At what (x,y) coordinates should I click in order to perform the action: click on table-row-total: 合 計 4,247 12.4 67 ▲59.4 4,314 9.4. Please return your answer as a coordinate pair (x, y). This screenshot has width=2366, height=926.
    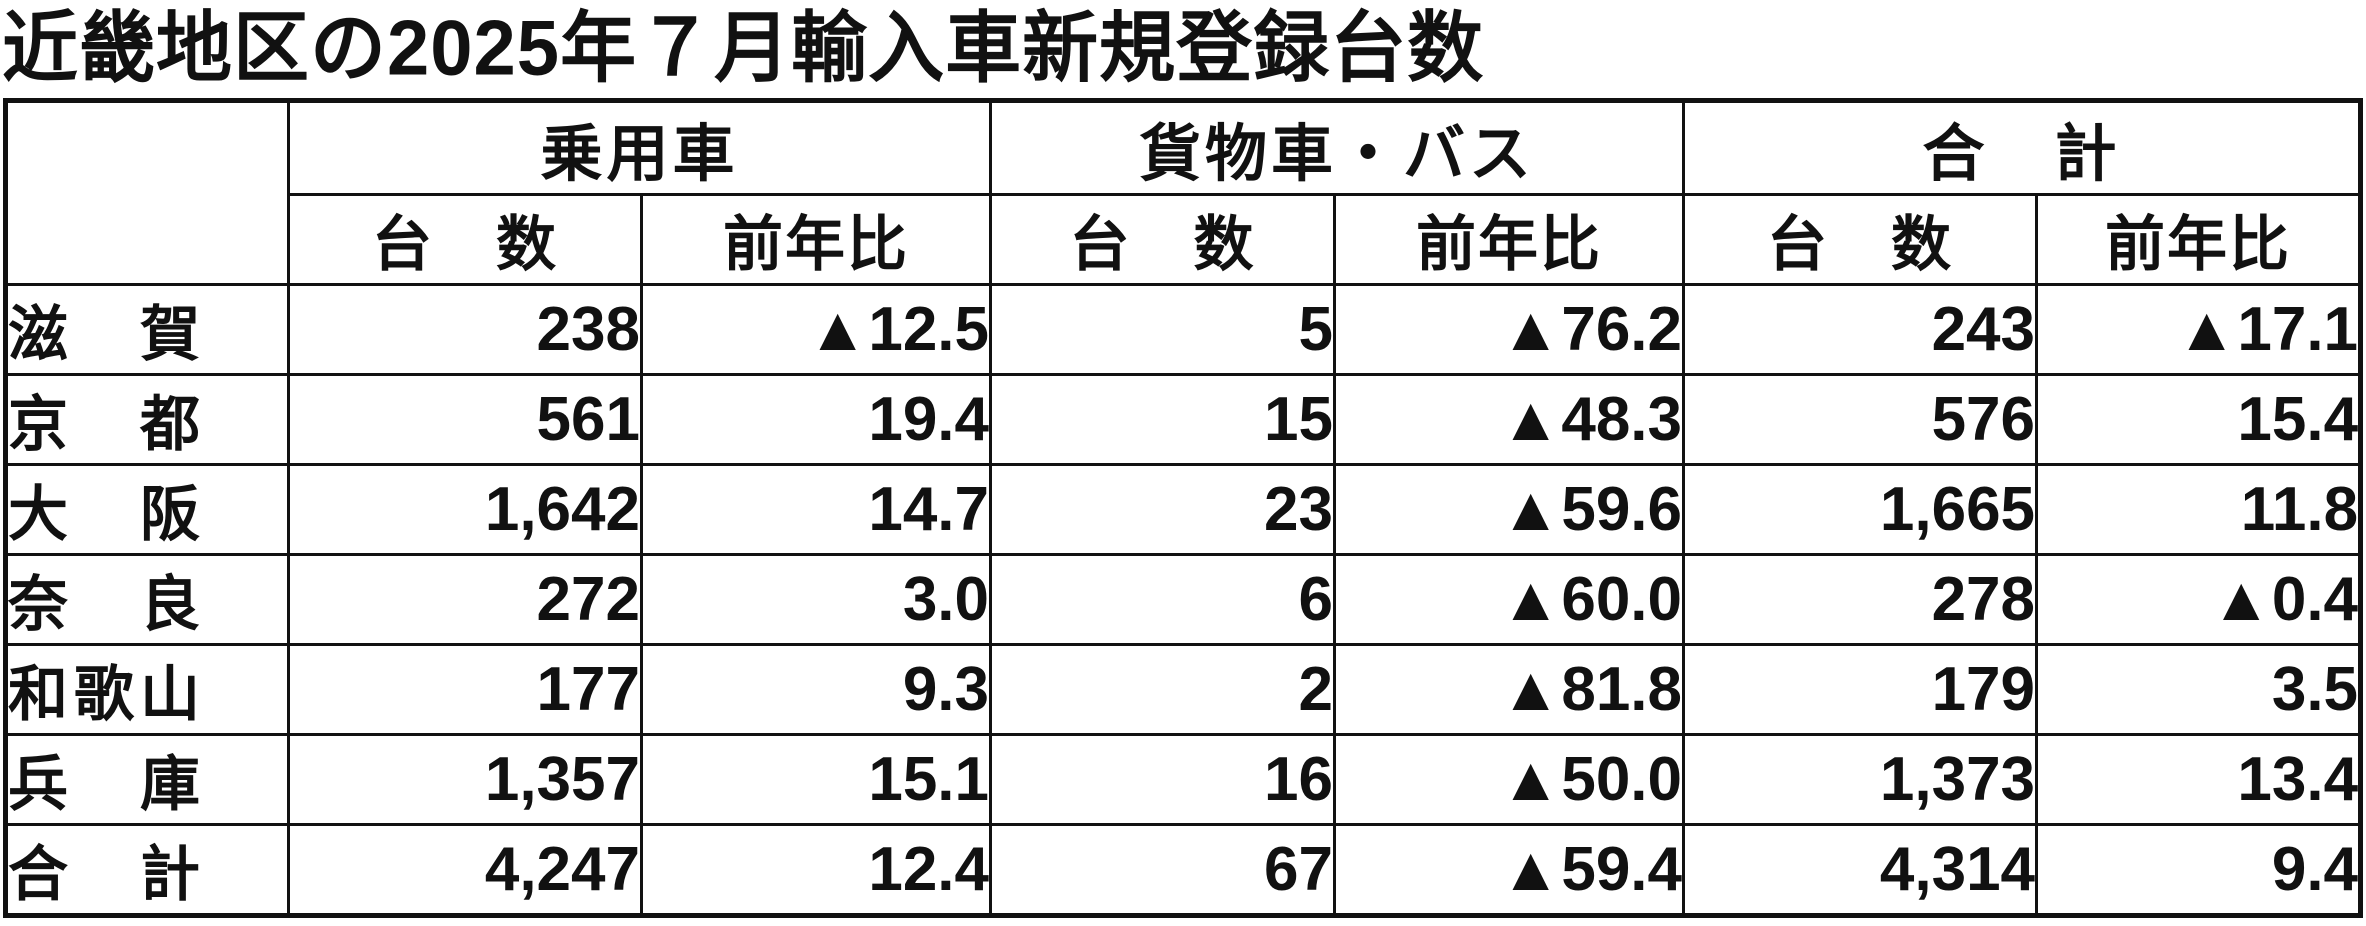
    Looking at the image, I should click on (1183, 870).